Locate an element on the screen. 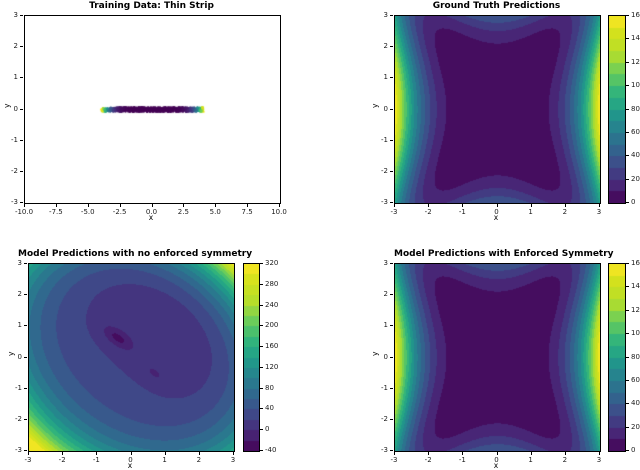 This screenshot has height=470, width=640. panel3-ylabel: y is located at coordinates (11, 353).